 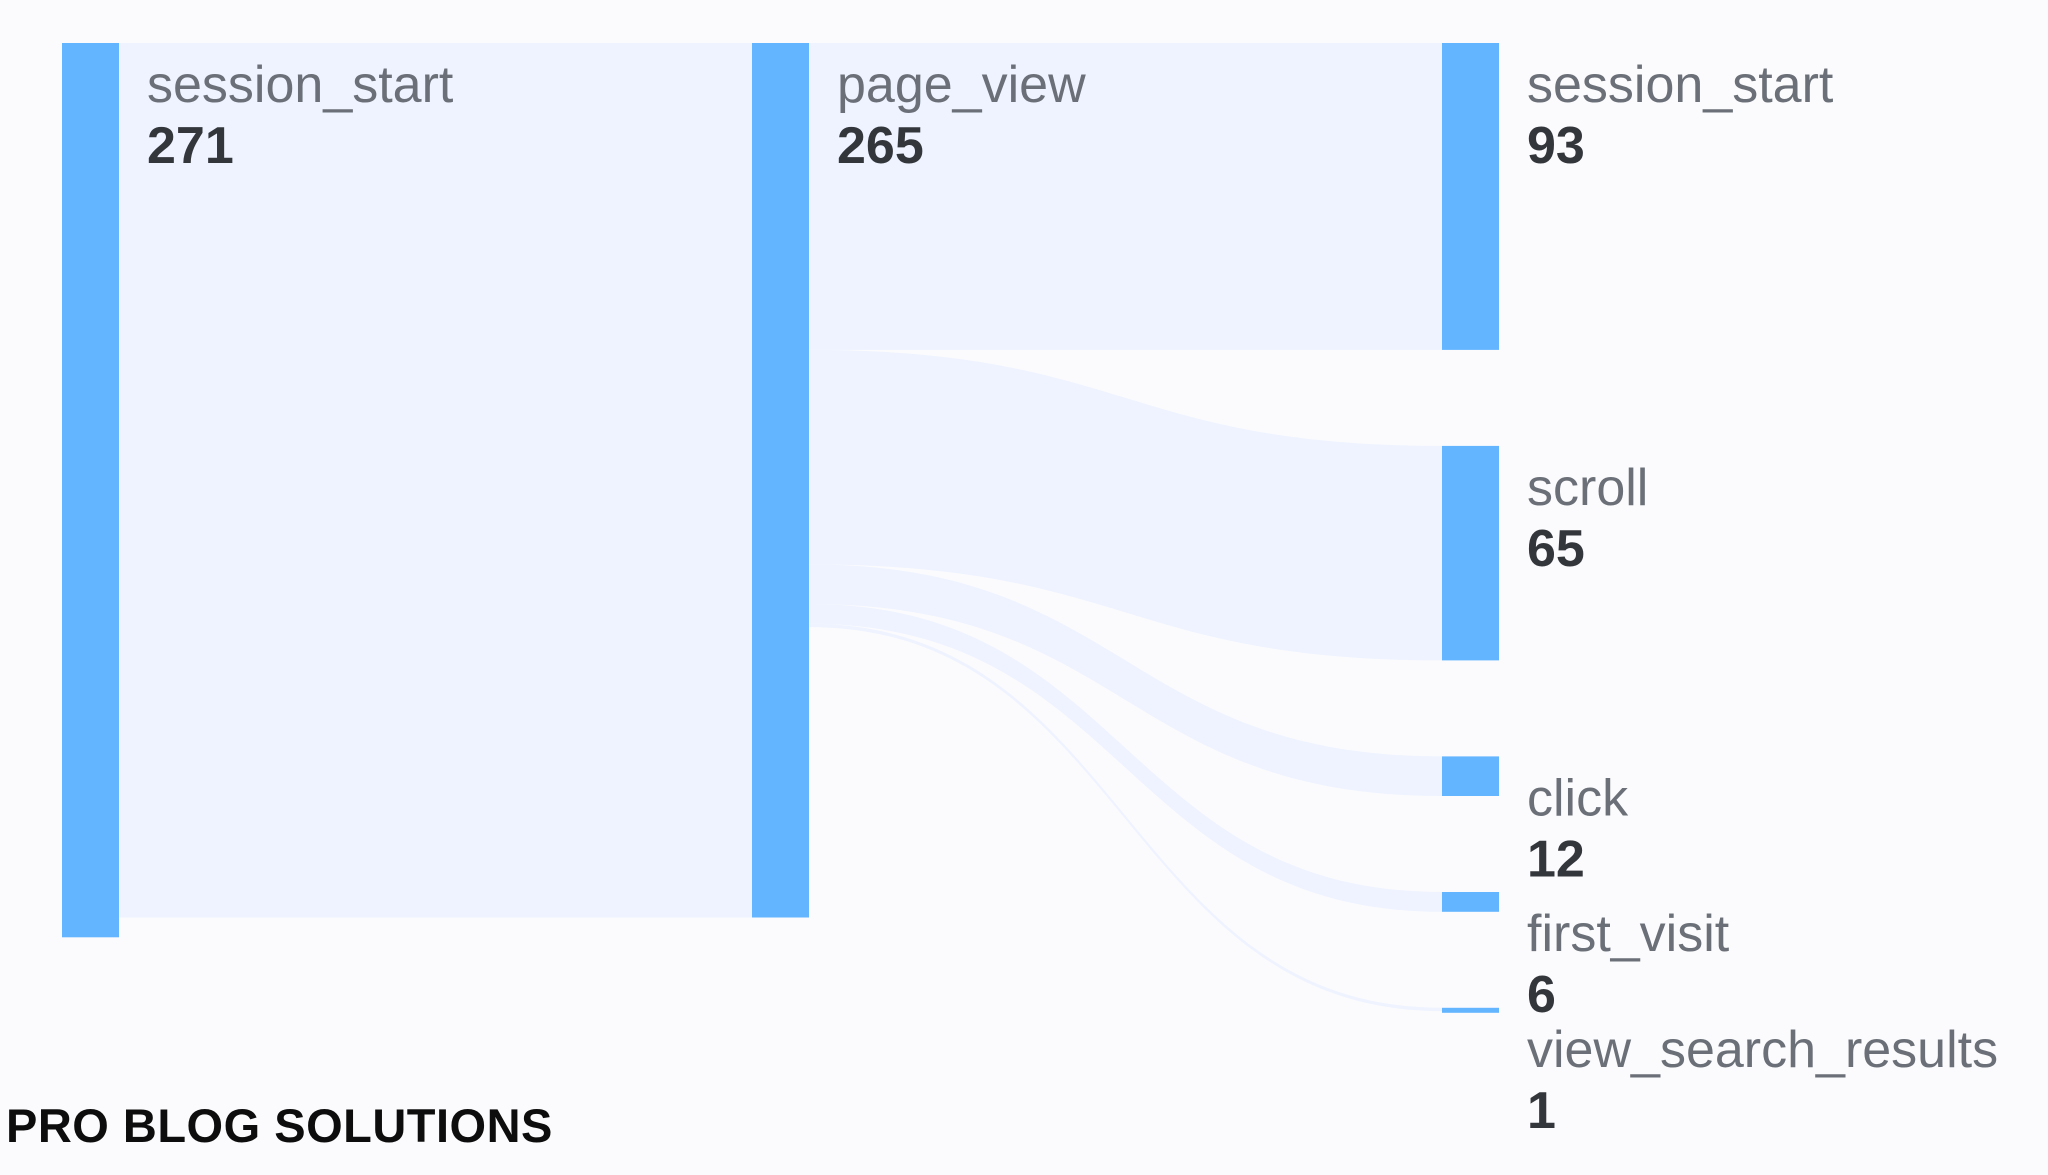 I want to click on node-value-click-col2: 12, so click(x=1556, y=859).